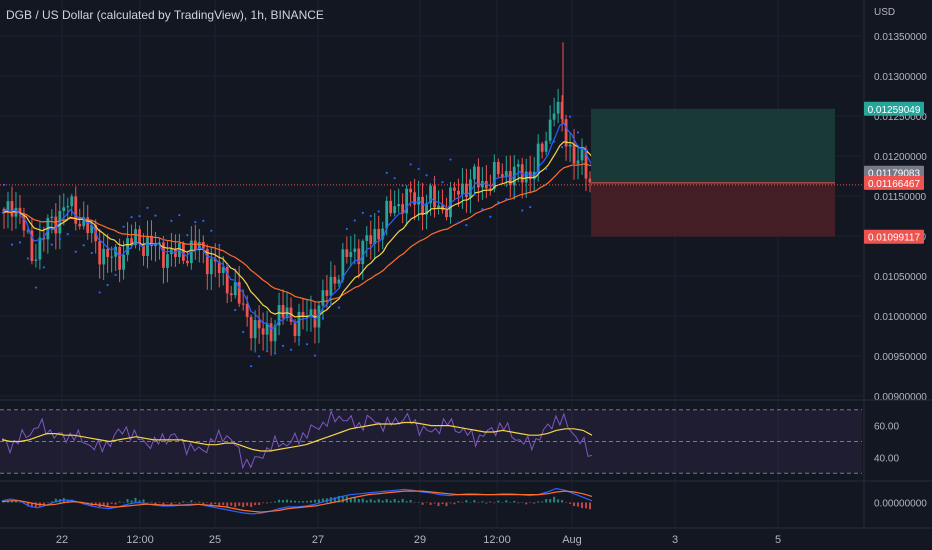  What do you see at coordinates (675, 540) in the screenshot?
I see `time-axis-label: 3` at bounding box center [675, 540].